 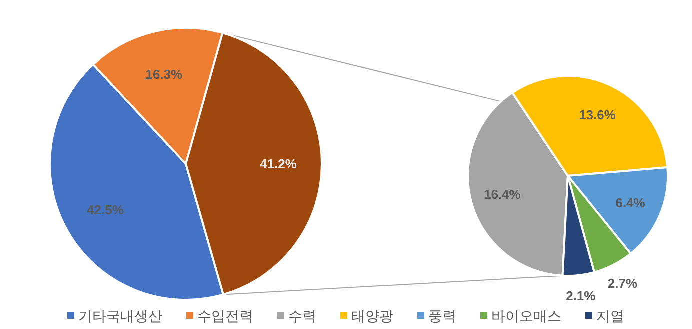 I want to click on data-label: 16.4%, so click(x=503, y=194).